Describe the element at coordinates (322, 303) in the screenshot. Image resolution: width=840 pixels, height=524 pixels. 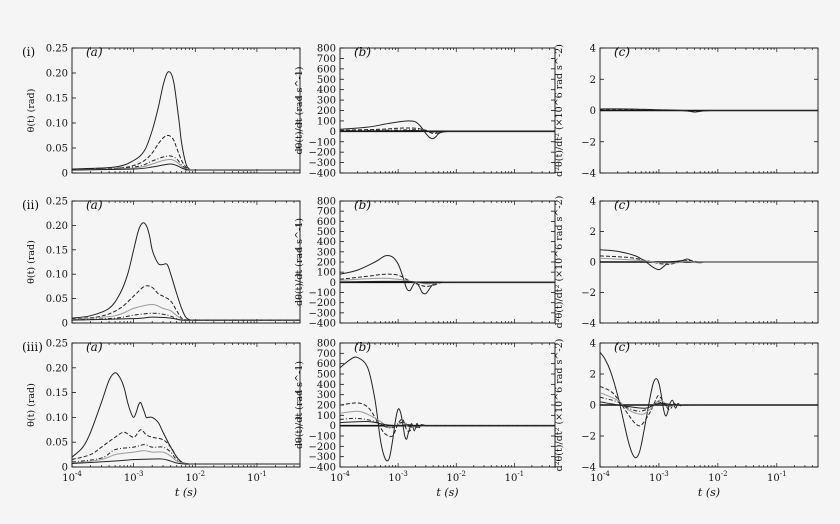
I see `y-tick-label: −200` at that location.